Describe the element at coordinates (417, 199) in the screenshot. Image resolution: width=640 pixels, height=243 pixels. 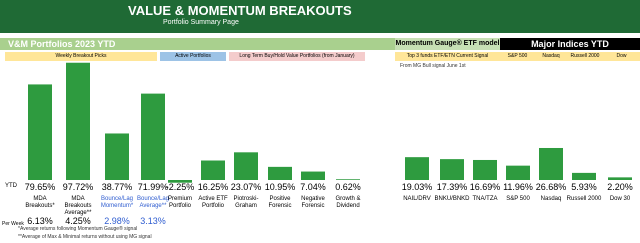
I see `category-label: NAIL/DRV` at that location.